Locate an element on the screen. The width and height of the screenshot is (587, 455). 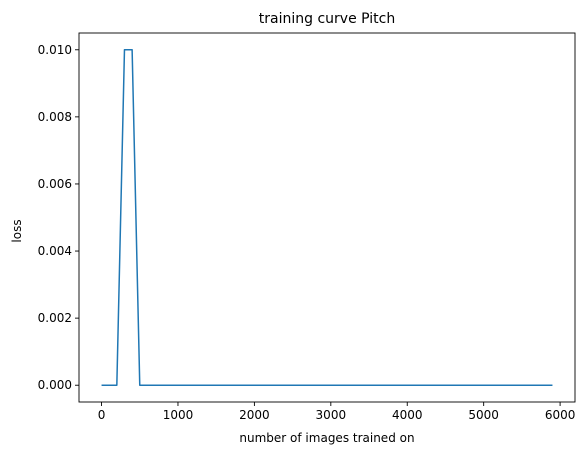
x-tick-label: 2000 is located at coordinates (254, 415).